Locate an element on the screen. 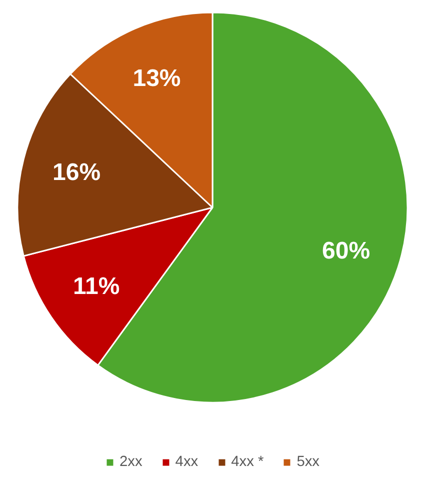 This screenshot has width=424, height=478. legend-label: 4xx is located at coordinates (186, 462).